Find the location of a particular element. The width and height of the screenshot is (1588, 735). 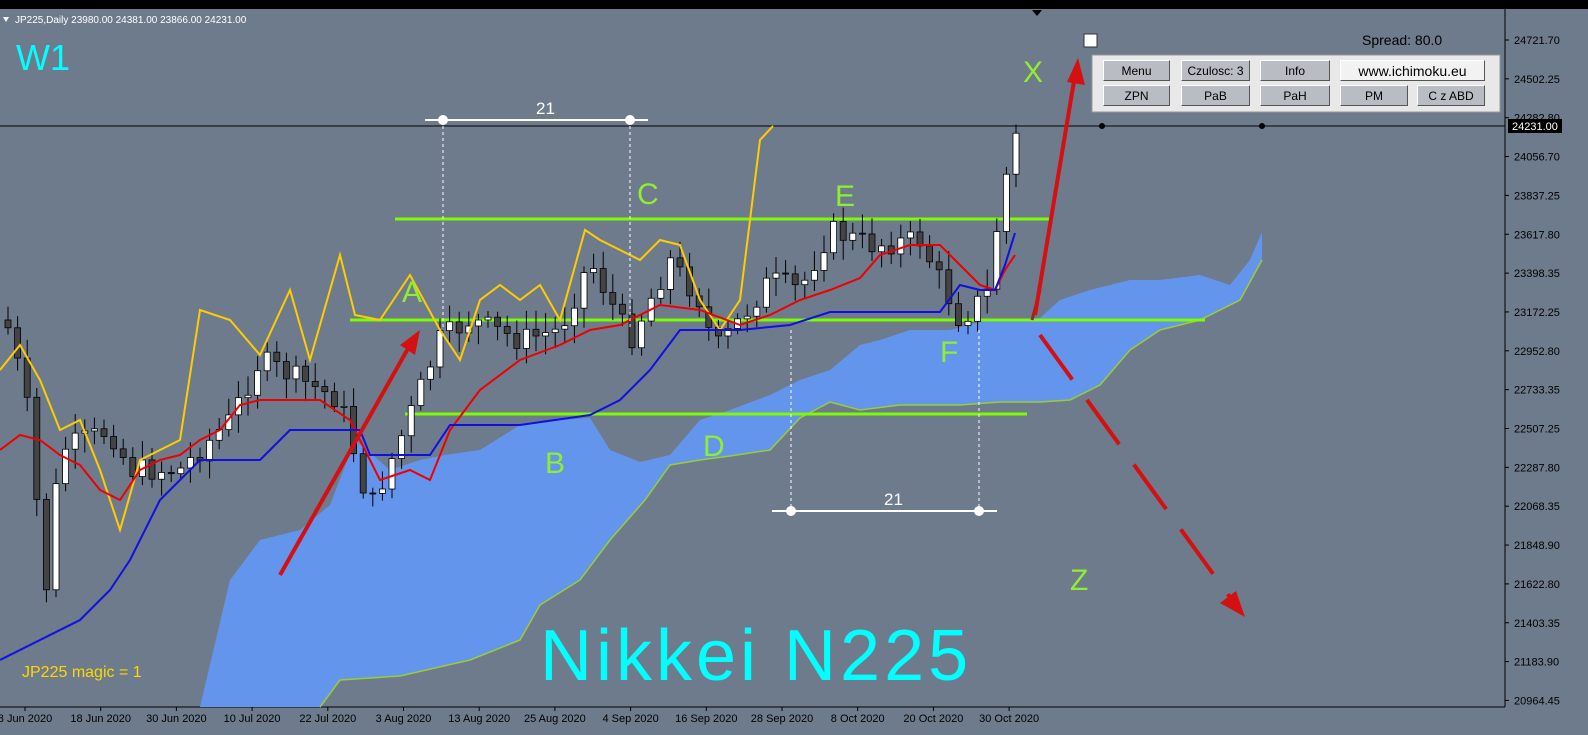

trend-arrow is located at coordinates (345, 460).